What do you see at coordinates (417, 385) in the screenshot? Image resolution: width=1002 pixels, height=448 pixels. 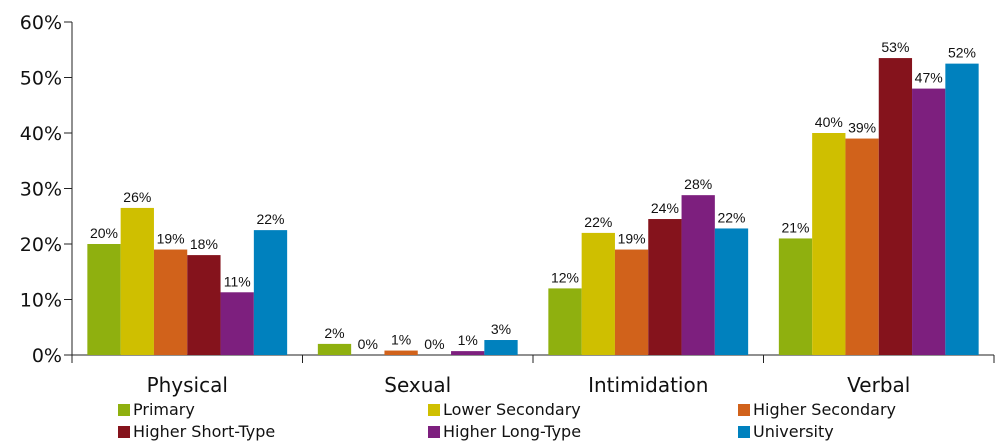 I see `x-category-label: Sexual` at bounding box center [417, 385].